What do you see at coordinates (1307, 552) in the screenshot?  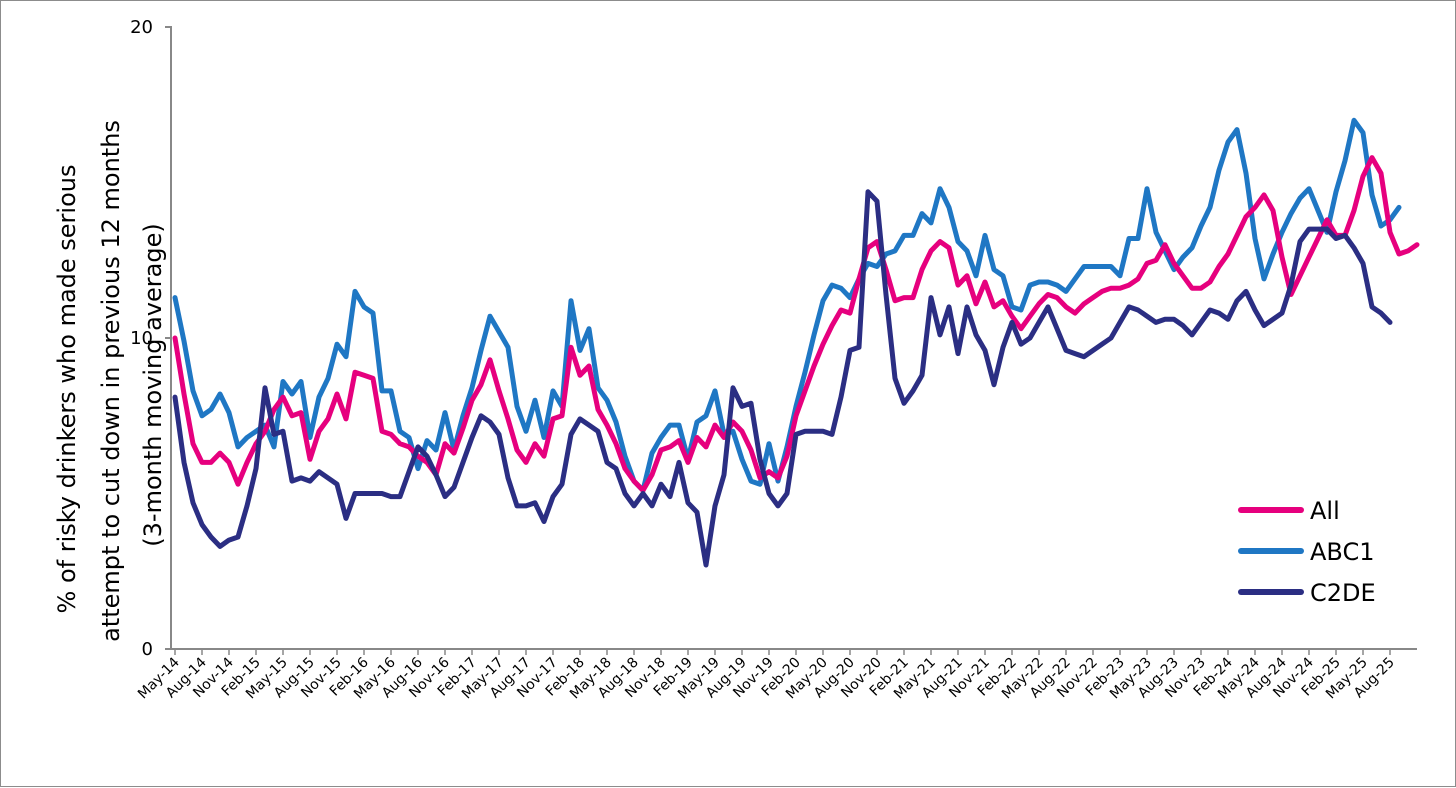 I see `legend: All ABC1 C2DE` at bounding box center [1307, 552].